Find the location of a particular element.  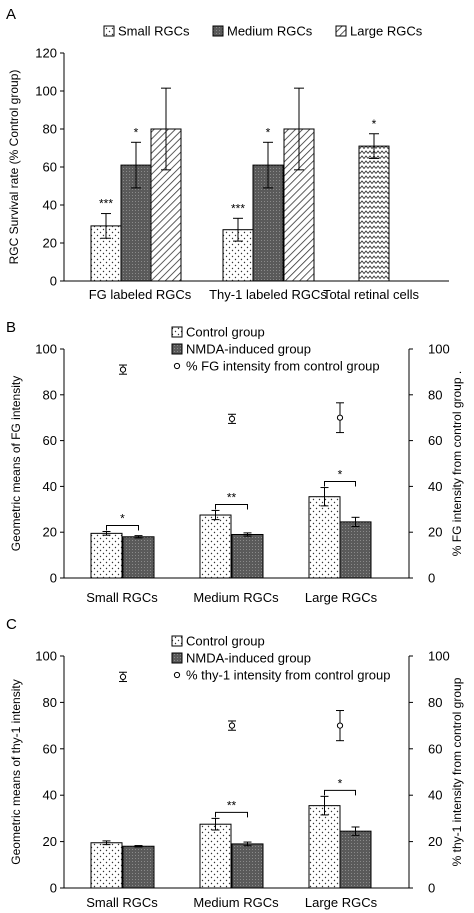

category-label: Thy-1 labeled RGCs is located at coordinates (268, 294).